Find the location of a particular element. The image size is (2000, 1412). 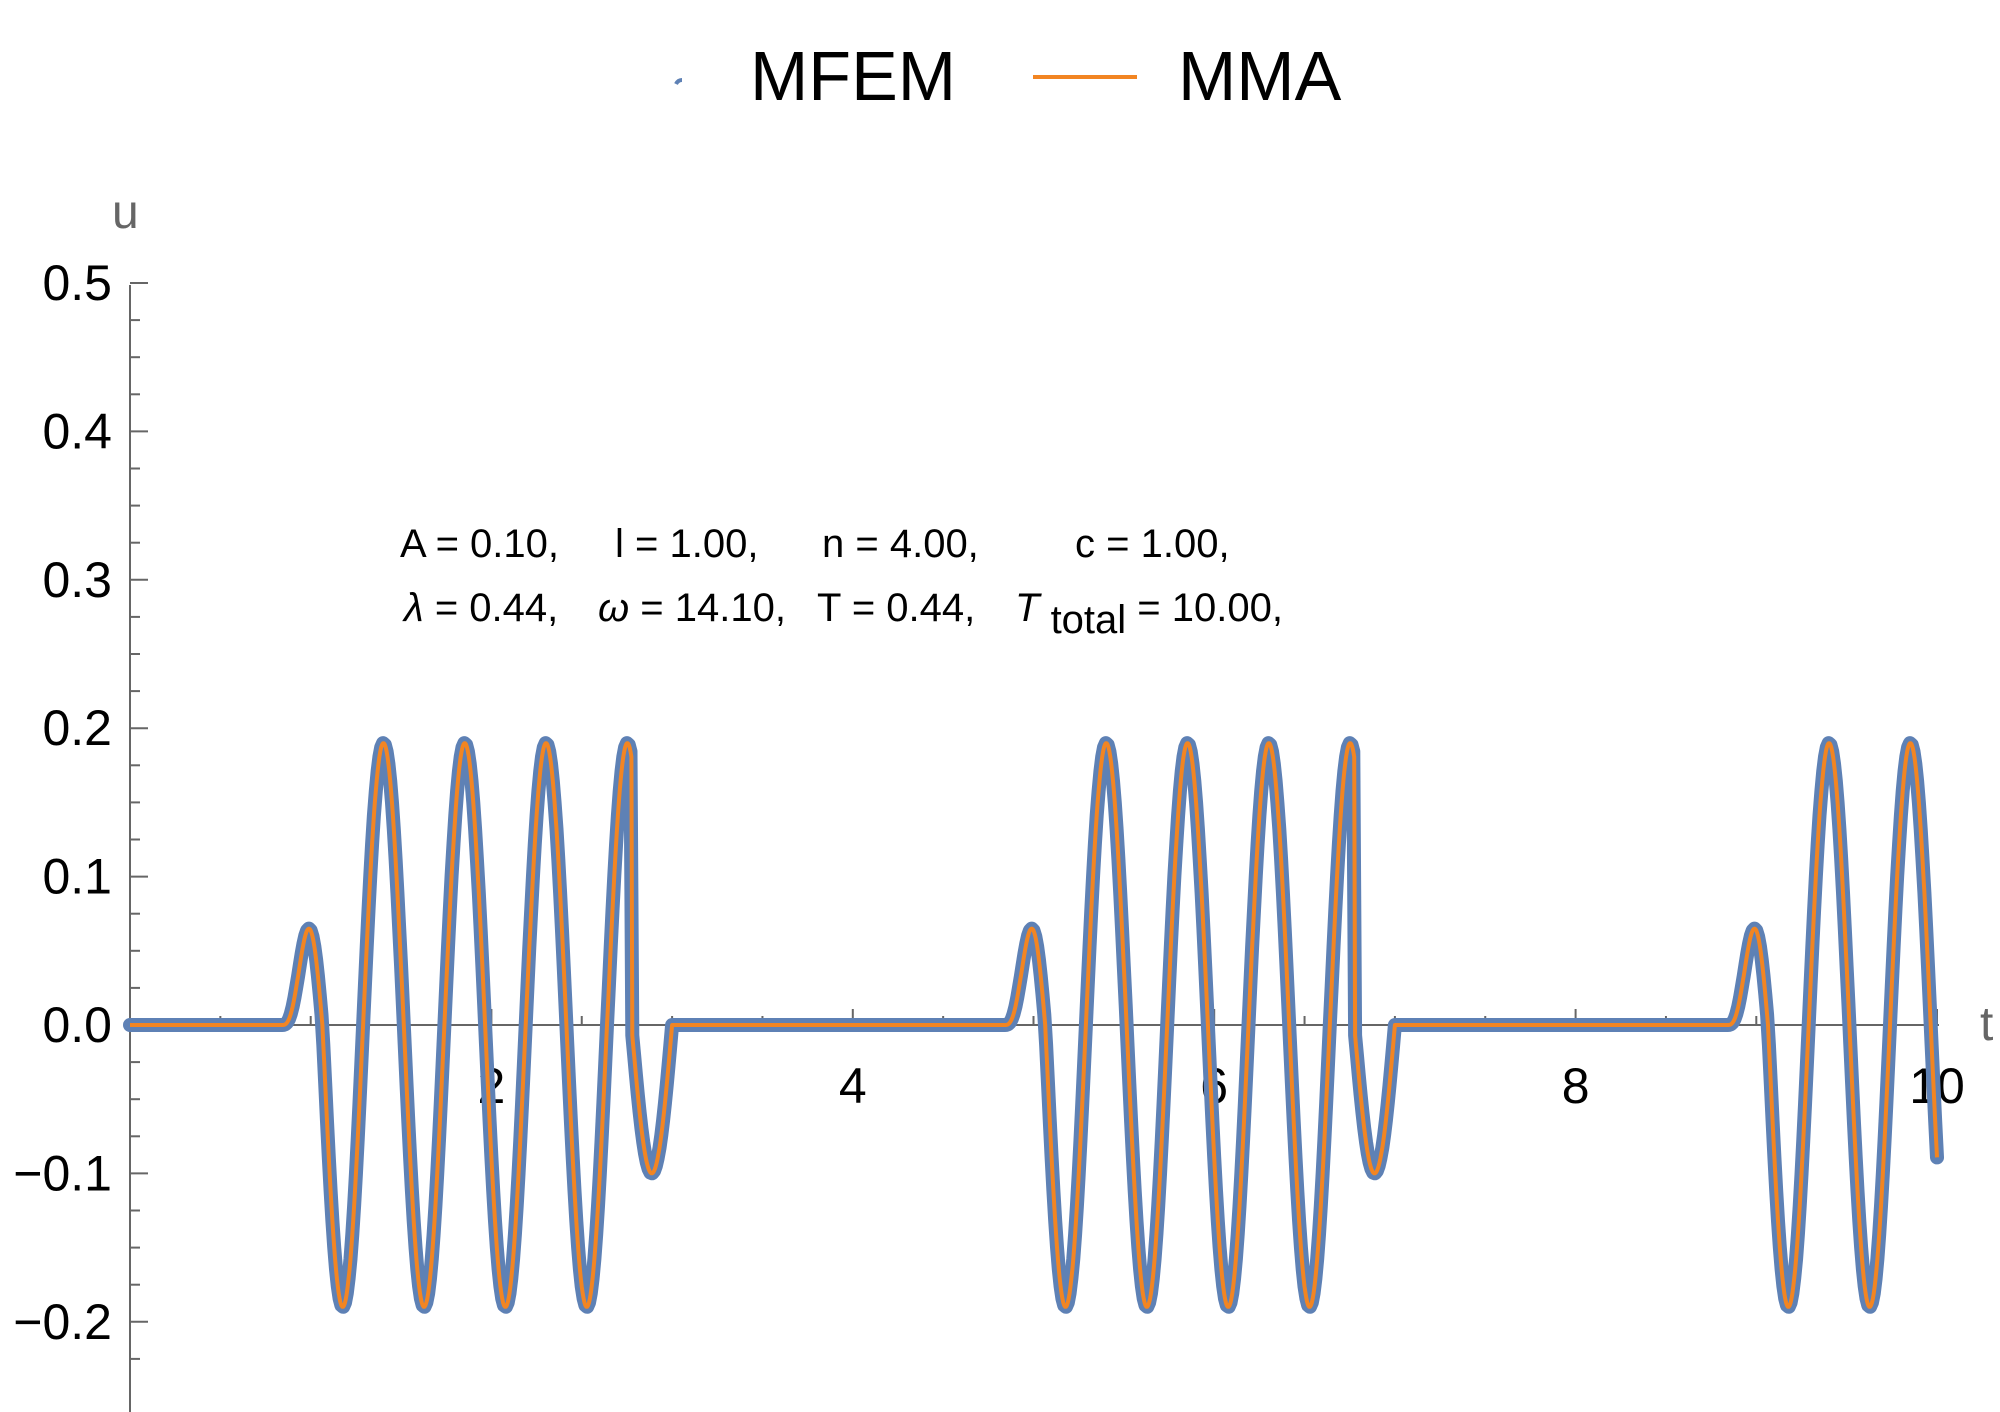

annotation-l: l = 1.00, is located at coordinates (686, 544).